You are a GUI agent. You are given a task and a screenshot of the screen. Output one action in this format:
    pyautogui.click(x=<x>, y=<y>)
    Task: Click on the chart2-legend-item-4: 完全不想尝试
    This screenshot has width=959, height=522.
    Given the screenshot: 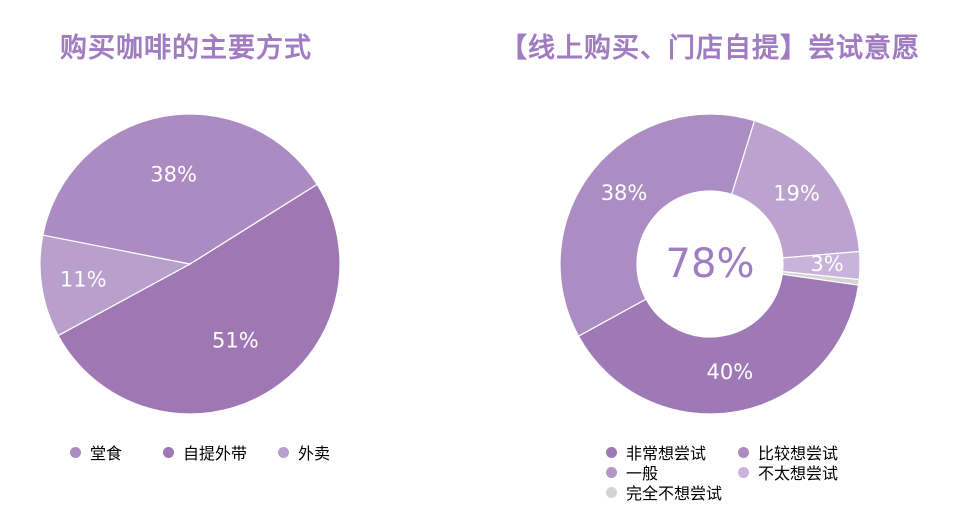 What is the action you would take?
    pyautogui.click(x=664, y=492)
    